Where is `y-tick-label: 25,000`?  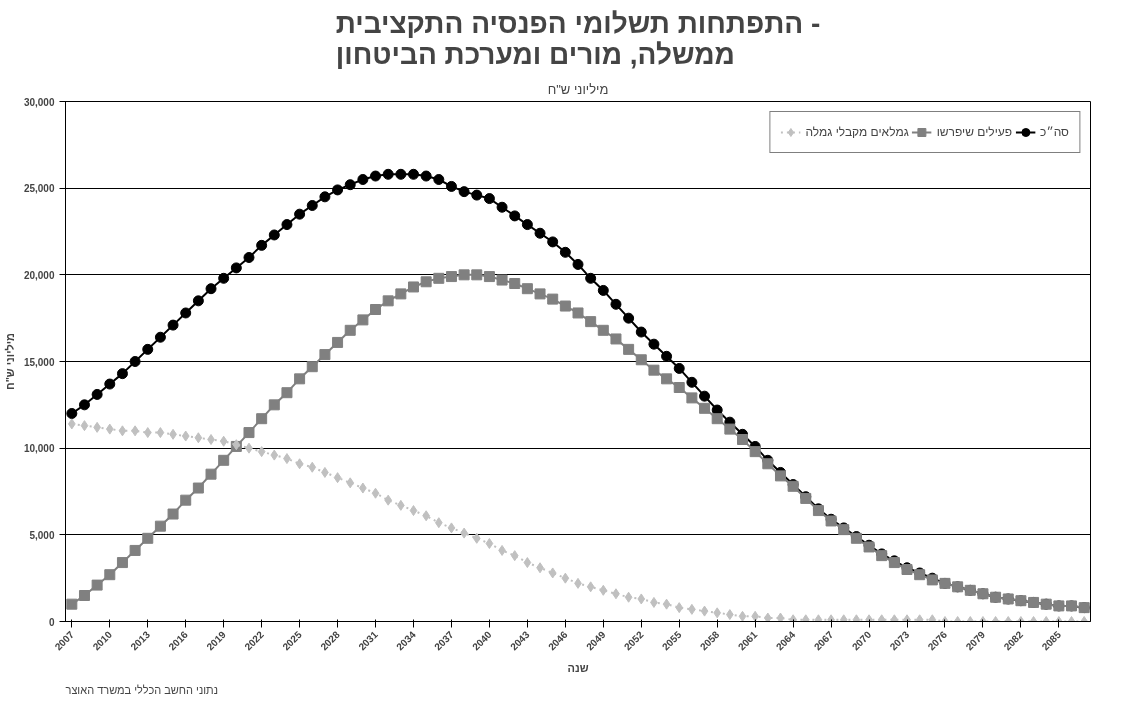
y-tick-label: 25,000 is located at coordinates (39, 189).